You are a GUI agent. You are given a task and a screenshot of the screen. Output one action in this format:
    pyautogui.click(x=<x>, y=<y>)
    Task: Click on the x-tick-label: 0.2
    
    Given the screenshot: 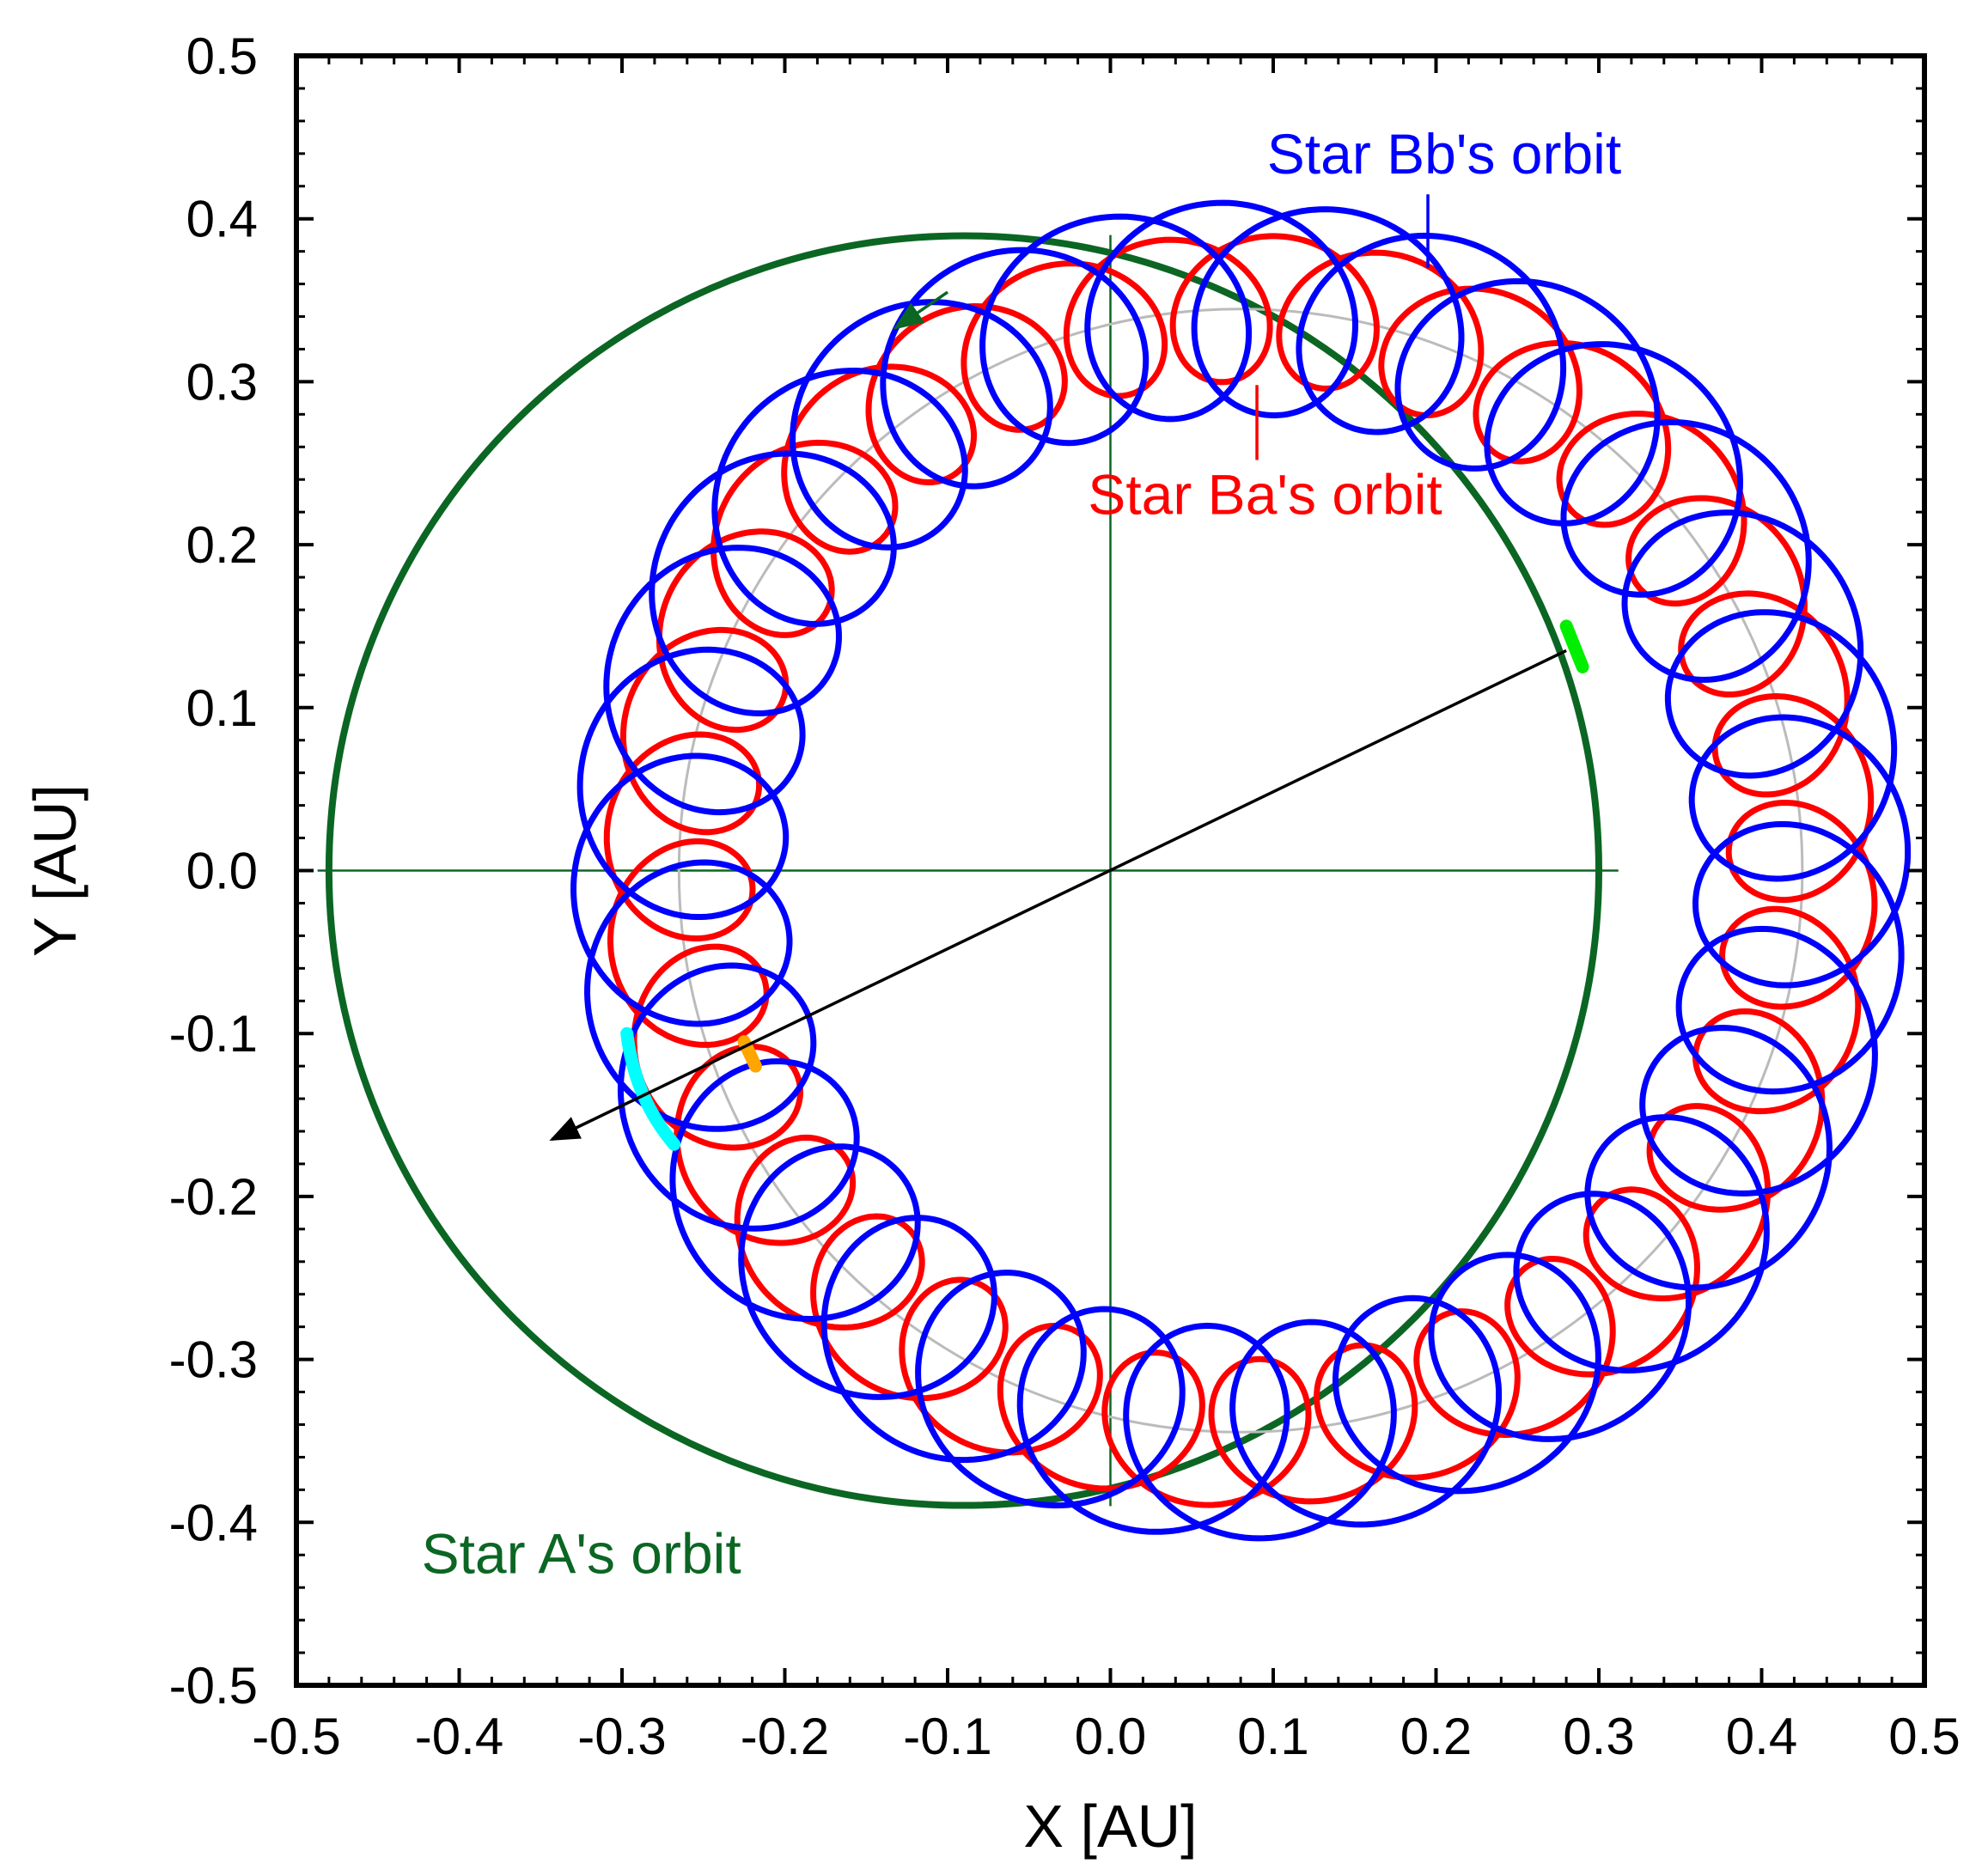 What is the action you would take?
    pyautogui.click(x=1436, y=1736)
    